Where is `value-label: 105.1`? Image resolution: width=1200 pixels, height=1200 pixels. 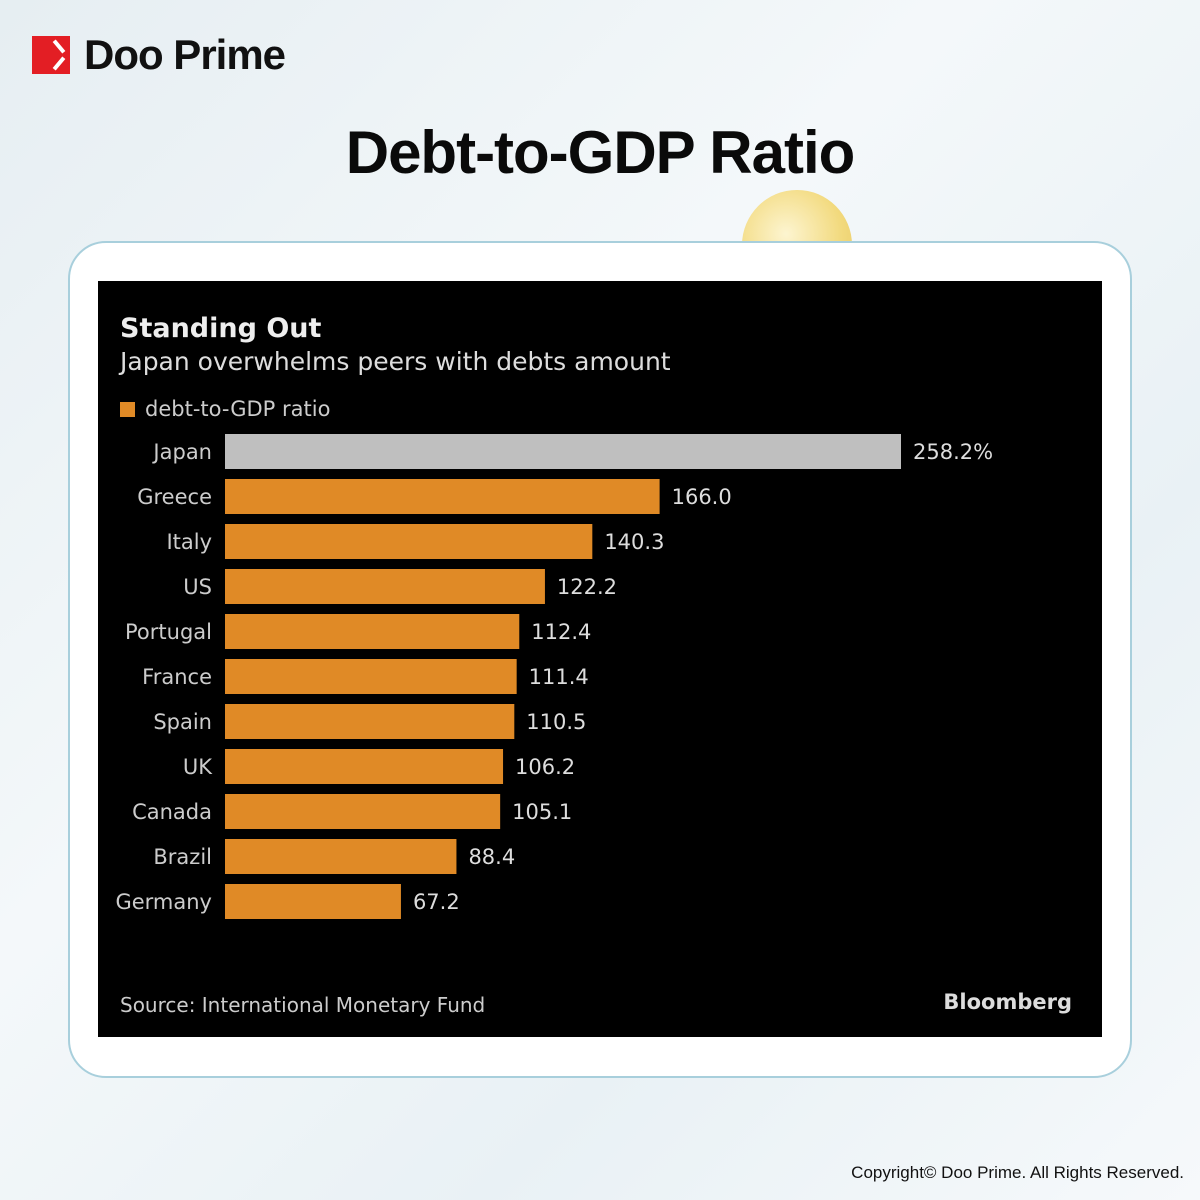 value-label: 105.1 is located at coordinates (542, 812).